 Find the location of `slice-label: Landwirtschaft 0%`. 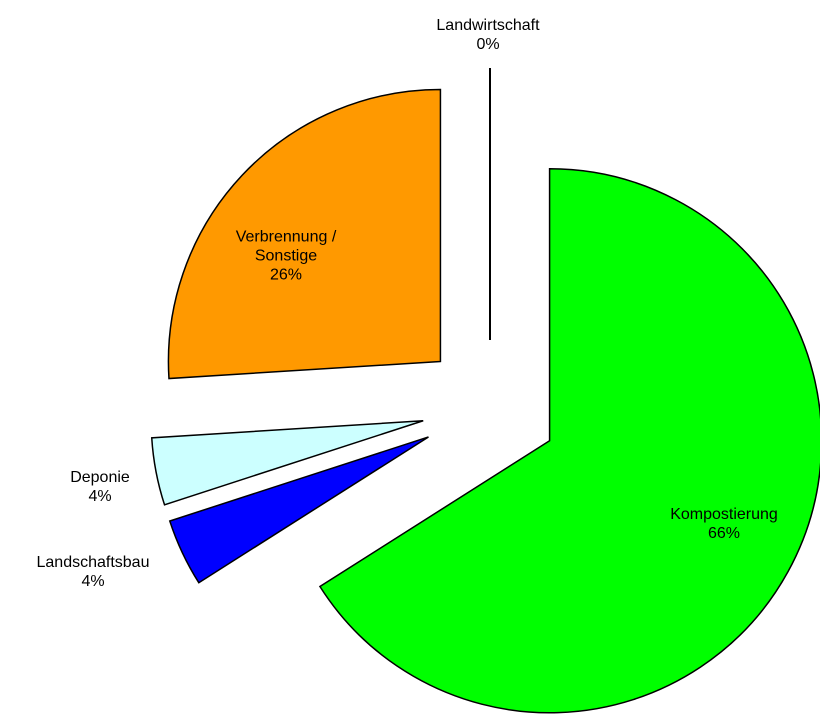

slice-label: Landwirtschaft 0% is located at coordinates (488, 35).